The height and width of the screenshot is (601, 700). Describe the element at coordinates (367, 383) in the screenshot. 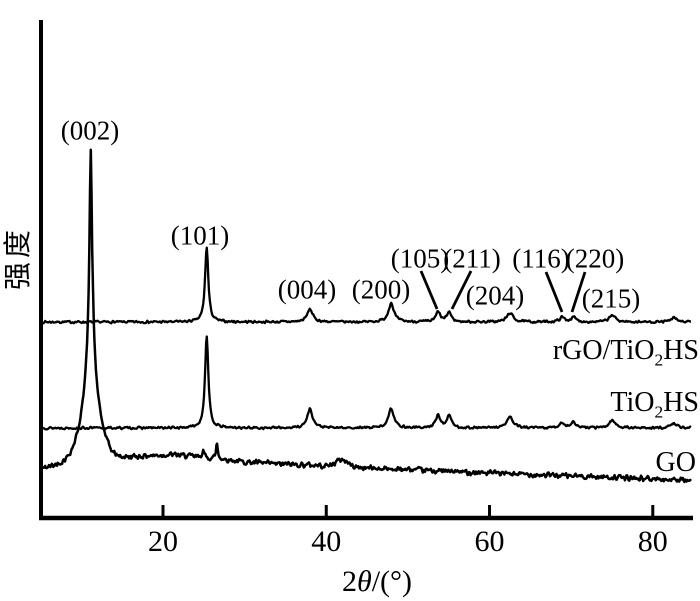

I see `curve-tio2hs` at that location.